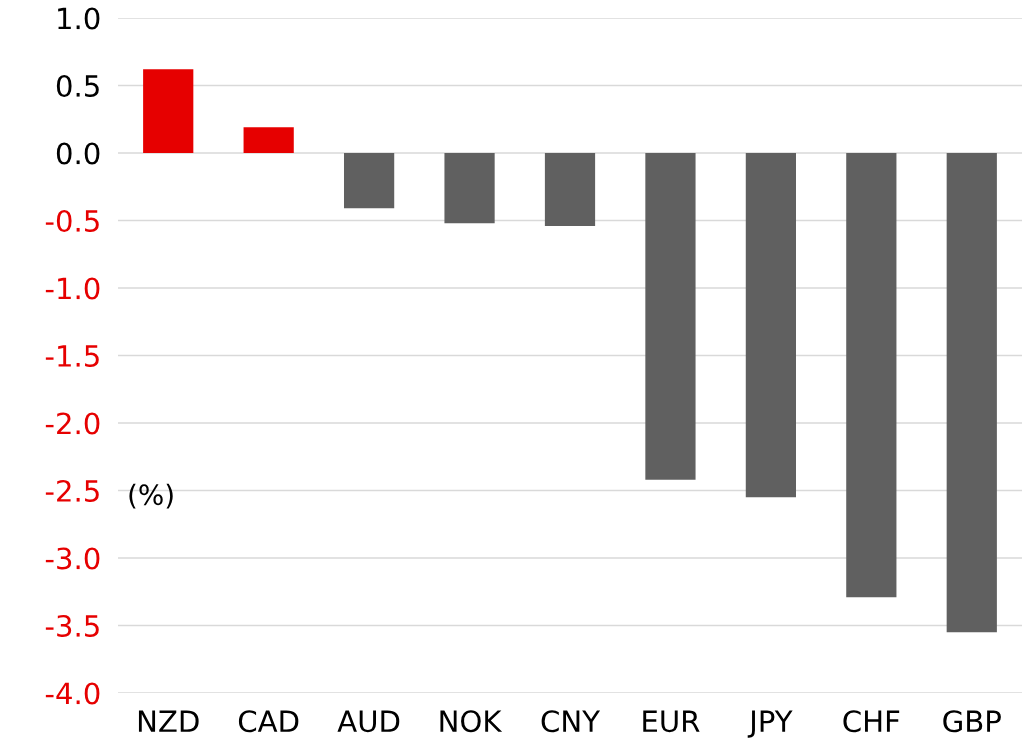 Image resolution: width=1022 pixels, height=750 pixels. What do you see at coordinates (72, 288) in the screenshot?
I see `y-tick-label: -1.0` at bounding box center [72, 288].